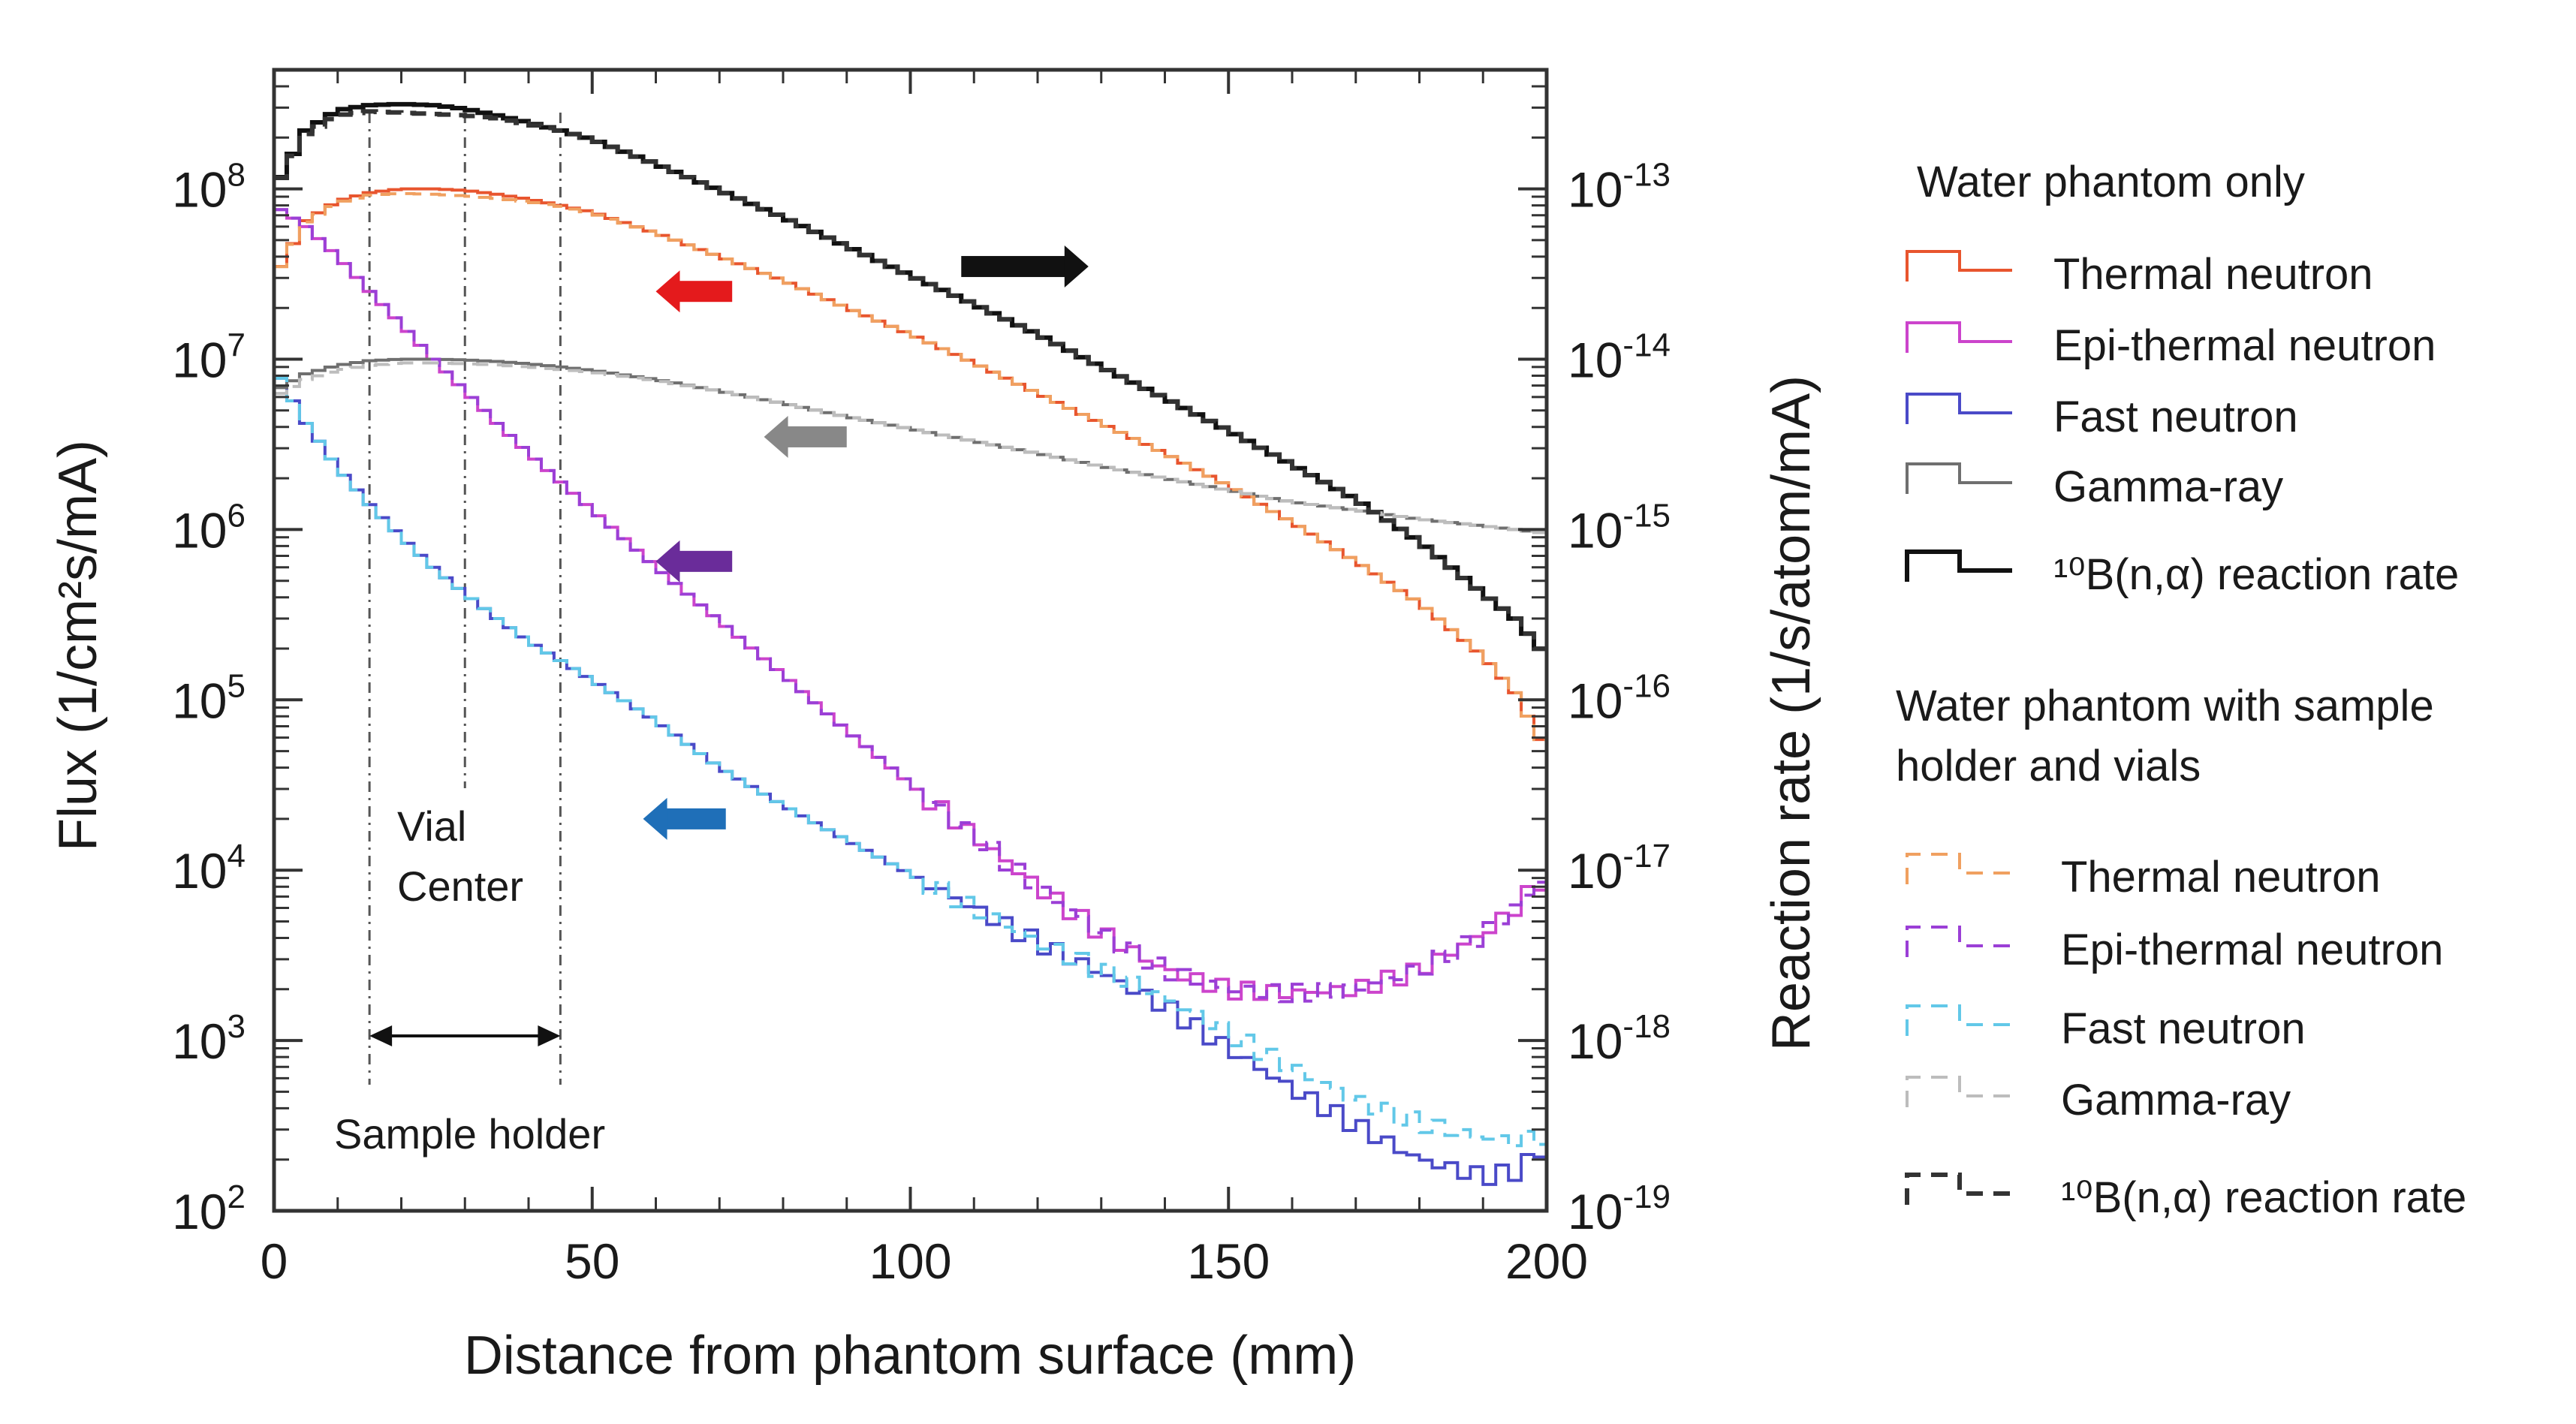  What do you see at coordinates (1619, 1209) in the screenshot?
I see `y-right-tick-label: 10-19` at bounding box center [1619, 1209].